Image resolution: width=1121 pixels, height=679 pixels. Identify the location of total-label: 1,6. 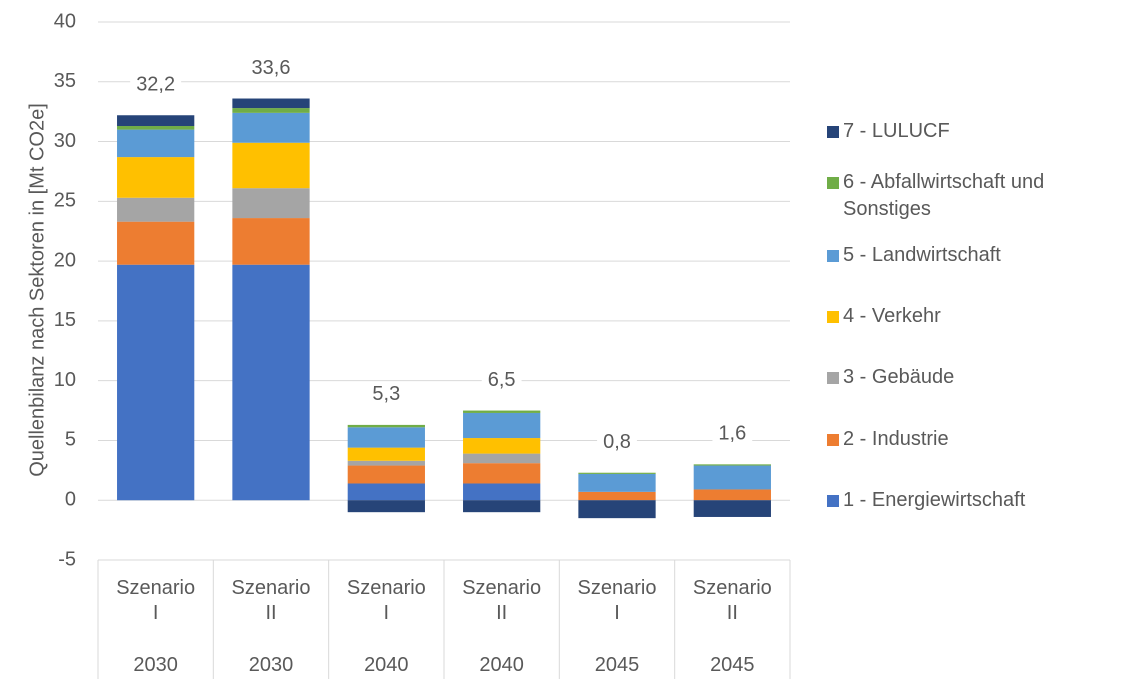
(732, 434).